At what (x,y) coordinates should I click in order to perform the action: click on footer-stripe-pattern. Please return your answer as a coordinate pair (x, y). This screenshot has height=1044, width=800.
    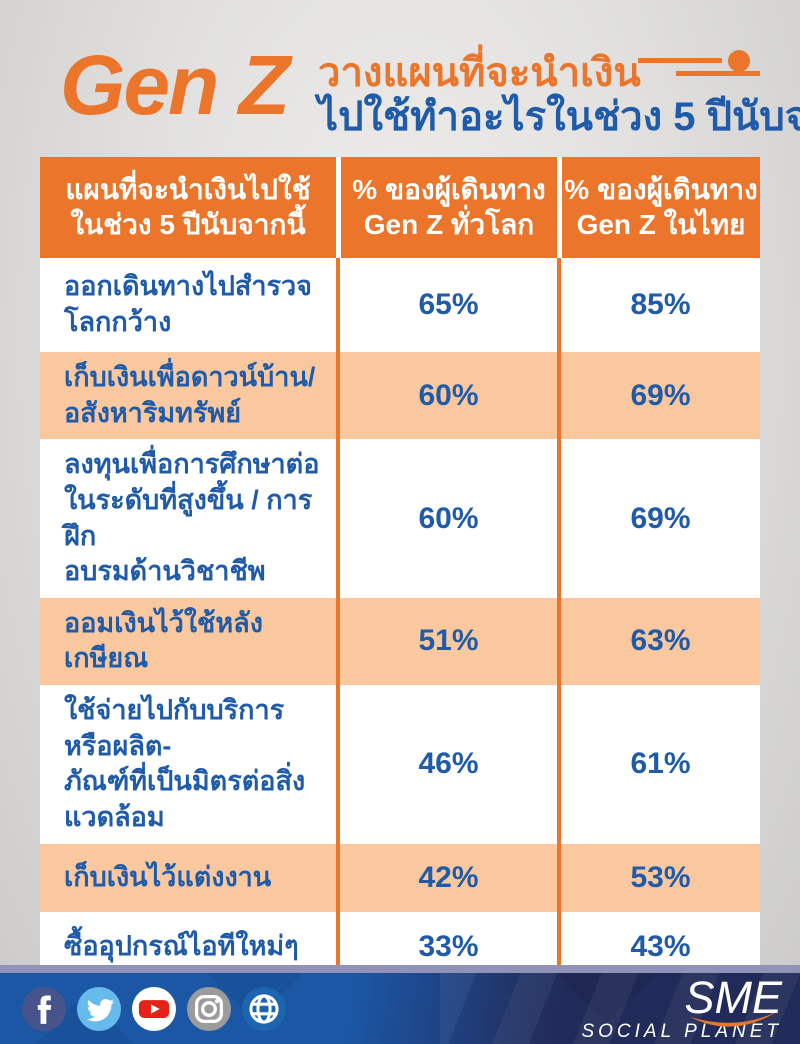
    Looking at the image, I should click on (620, 1008).